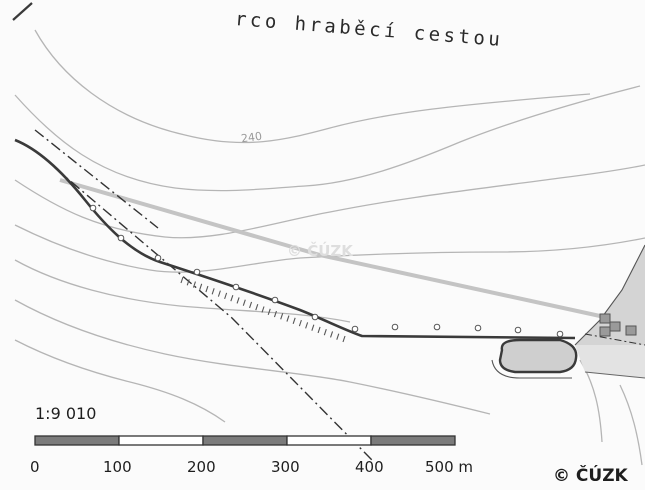 The image size is (645, 490). I want to click on watermark: © ČÚZK, so click(320, 251).